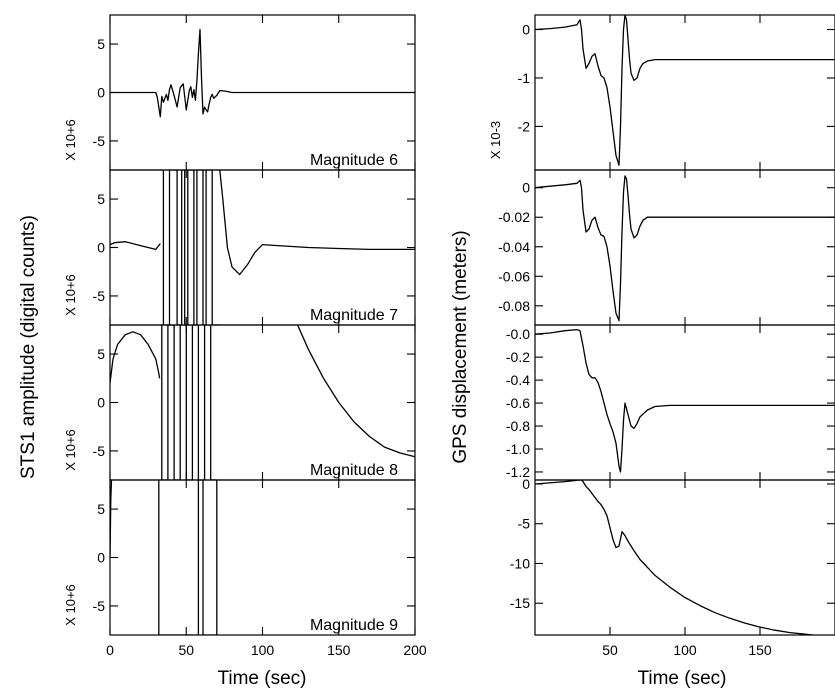 This screenshot has width=835, height=695. I want to click on y-tick-label: -0.04, so click(514, 247).